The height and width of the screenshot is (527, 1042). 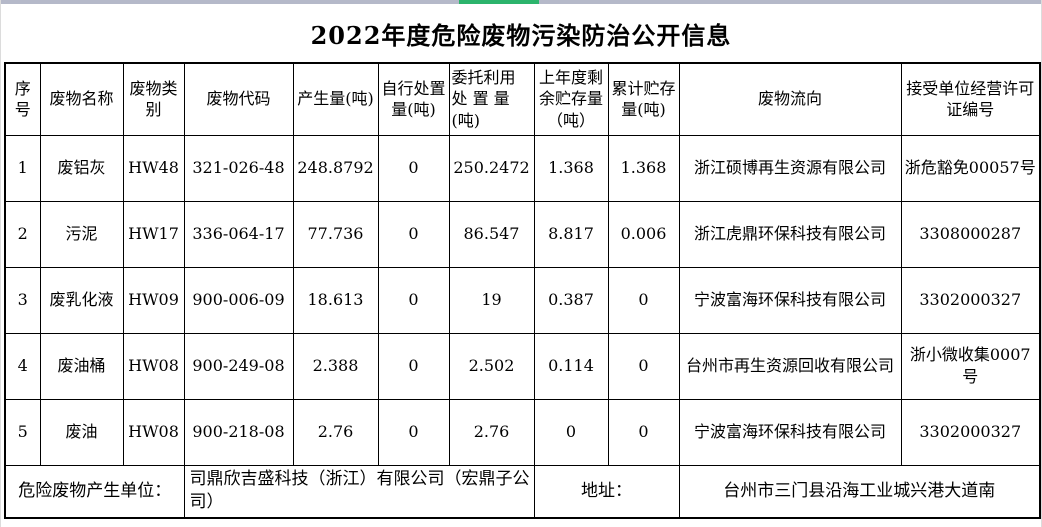 What do you see at coordinates (153, 234) in the screenshot?
I see `table-cell: HW17` at bounding box center [153, 234].